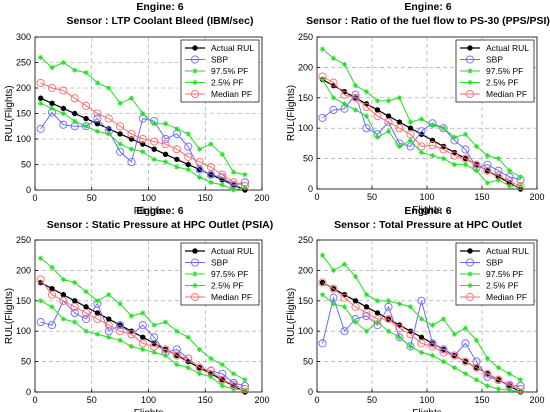 This screenshot has height=412, width=550. What do you see at coordinates (316, 400) in the screenshot?
I see `x-tick-label: 0` at bounding box center [316, 400].